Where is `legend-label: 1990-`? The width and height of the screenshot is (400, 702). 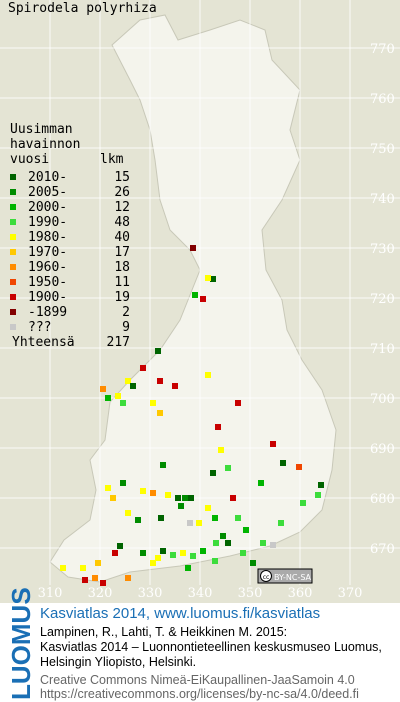
legend-label: 1990- is located at coordinates (47, 222).